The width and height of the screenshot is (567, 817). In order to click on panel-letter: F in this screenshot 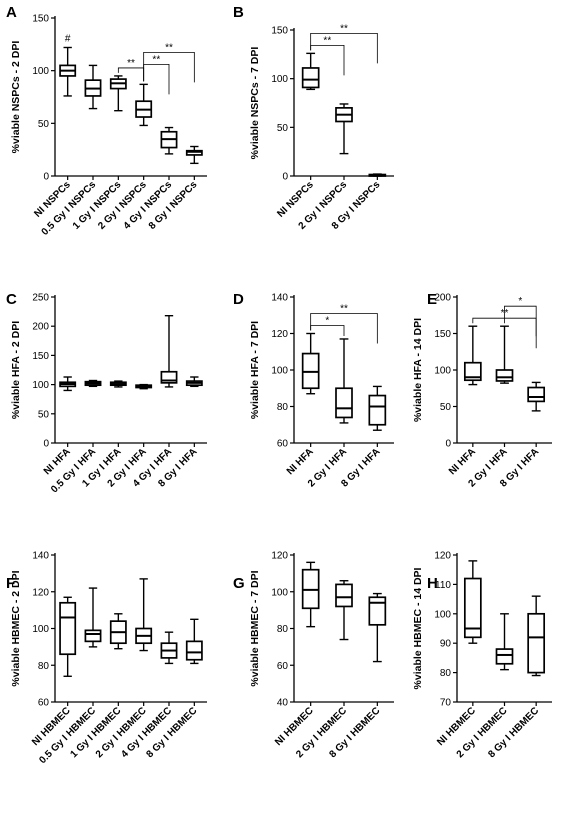, I will do `click(10, 583)`.